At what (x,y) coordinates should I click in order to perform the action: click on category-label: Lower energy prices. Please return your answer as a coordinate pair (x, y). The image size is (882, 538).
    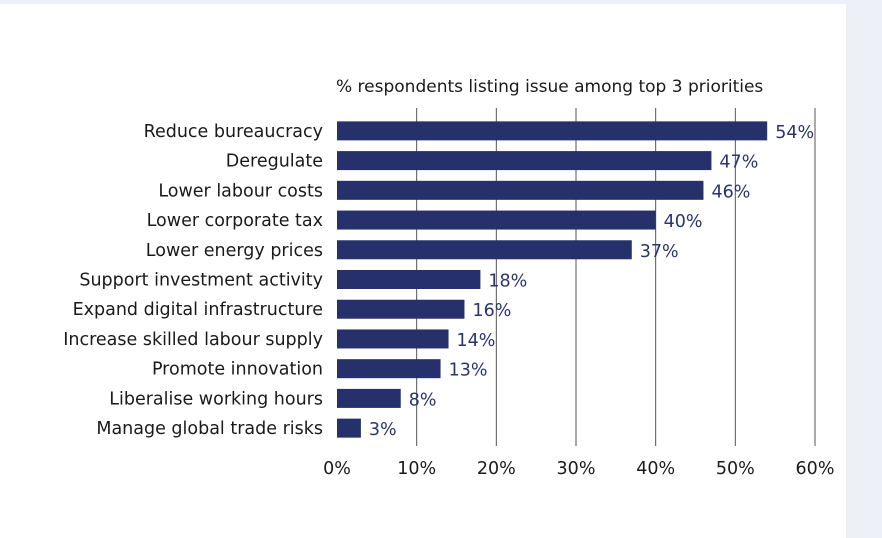
    Looking at the image, I should click on (234, 251).